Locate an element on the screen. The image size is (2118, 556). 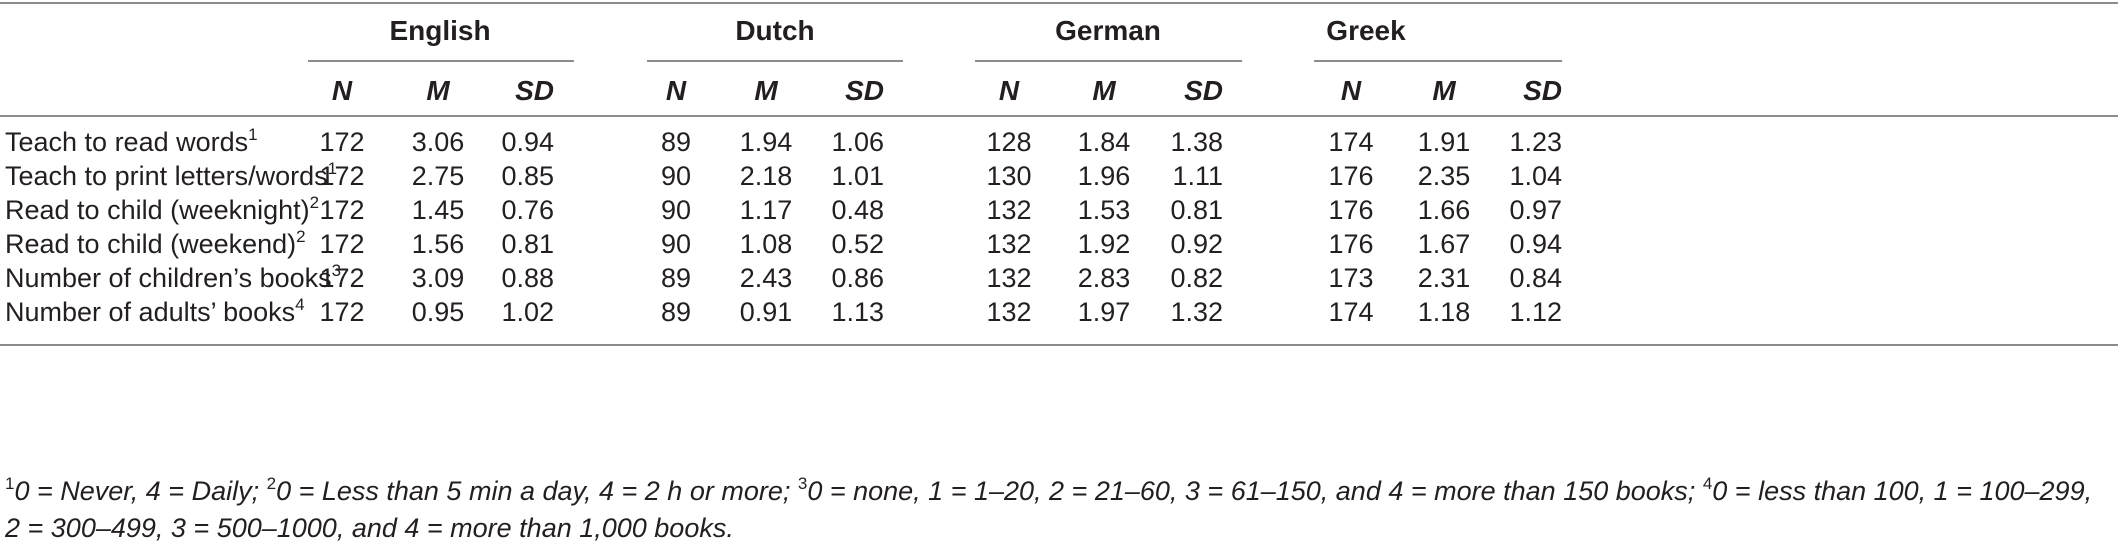
cell-sd: 0.82 is located at coordinates (1196, 278).